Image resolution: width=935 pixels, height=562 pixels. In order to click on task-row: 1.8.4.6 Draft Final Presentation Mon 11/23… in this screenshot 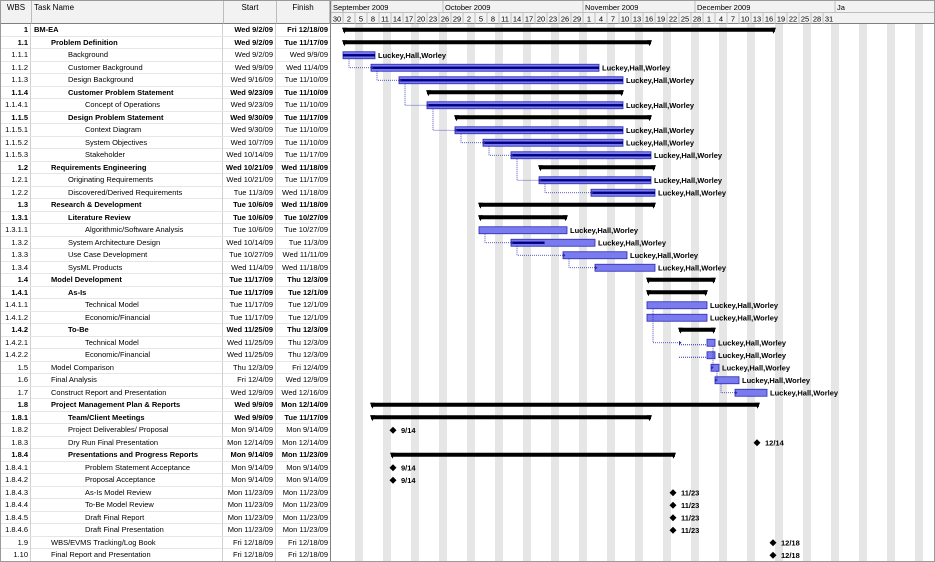, I will do `click(165, 530)`.